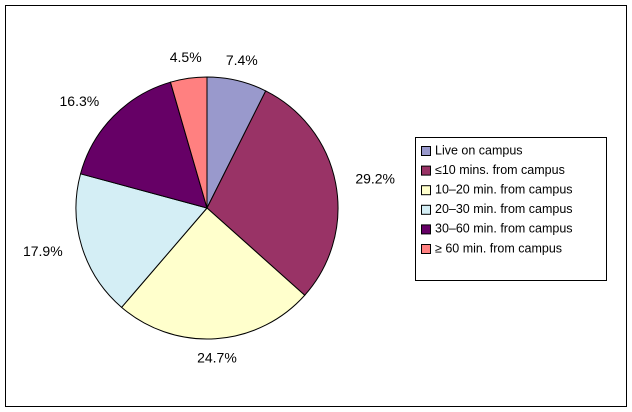  I want to click on data-label: 29.2%, so click(375, 178).